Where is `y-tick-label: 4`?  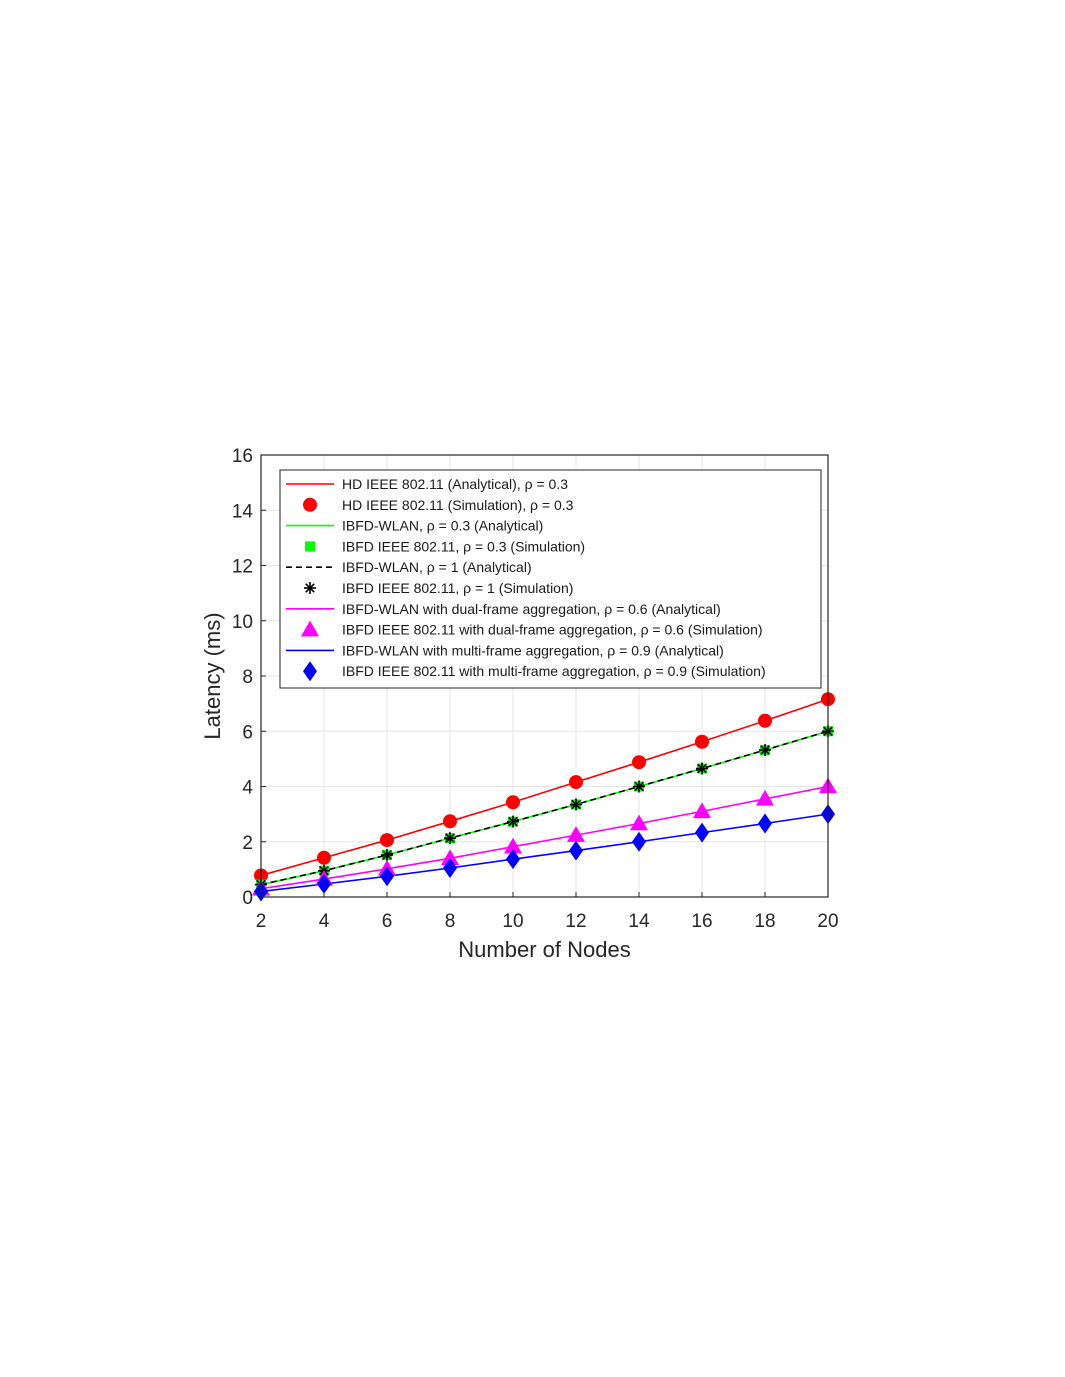
y-tick-label: 4 is located at coordinates (247, 788).